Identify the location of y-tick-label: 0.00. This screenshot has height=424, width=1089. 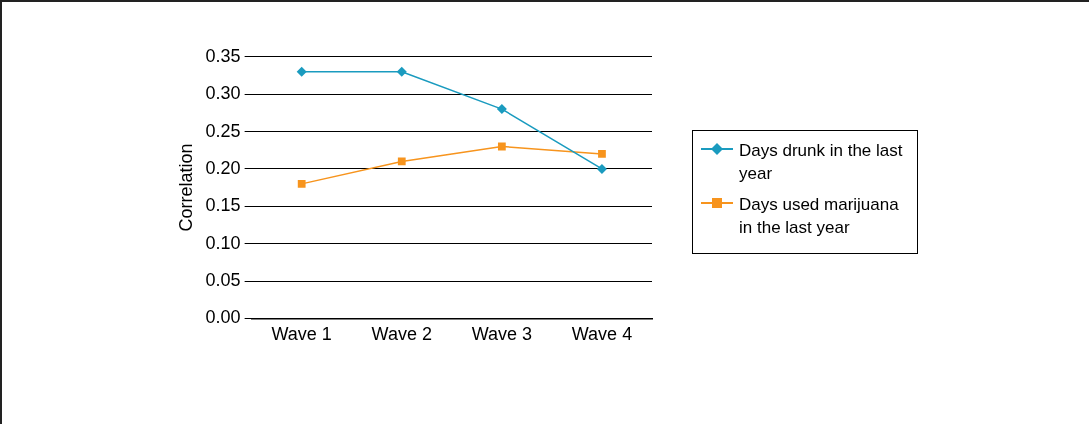
(223, 317).